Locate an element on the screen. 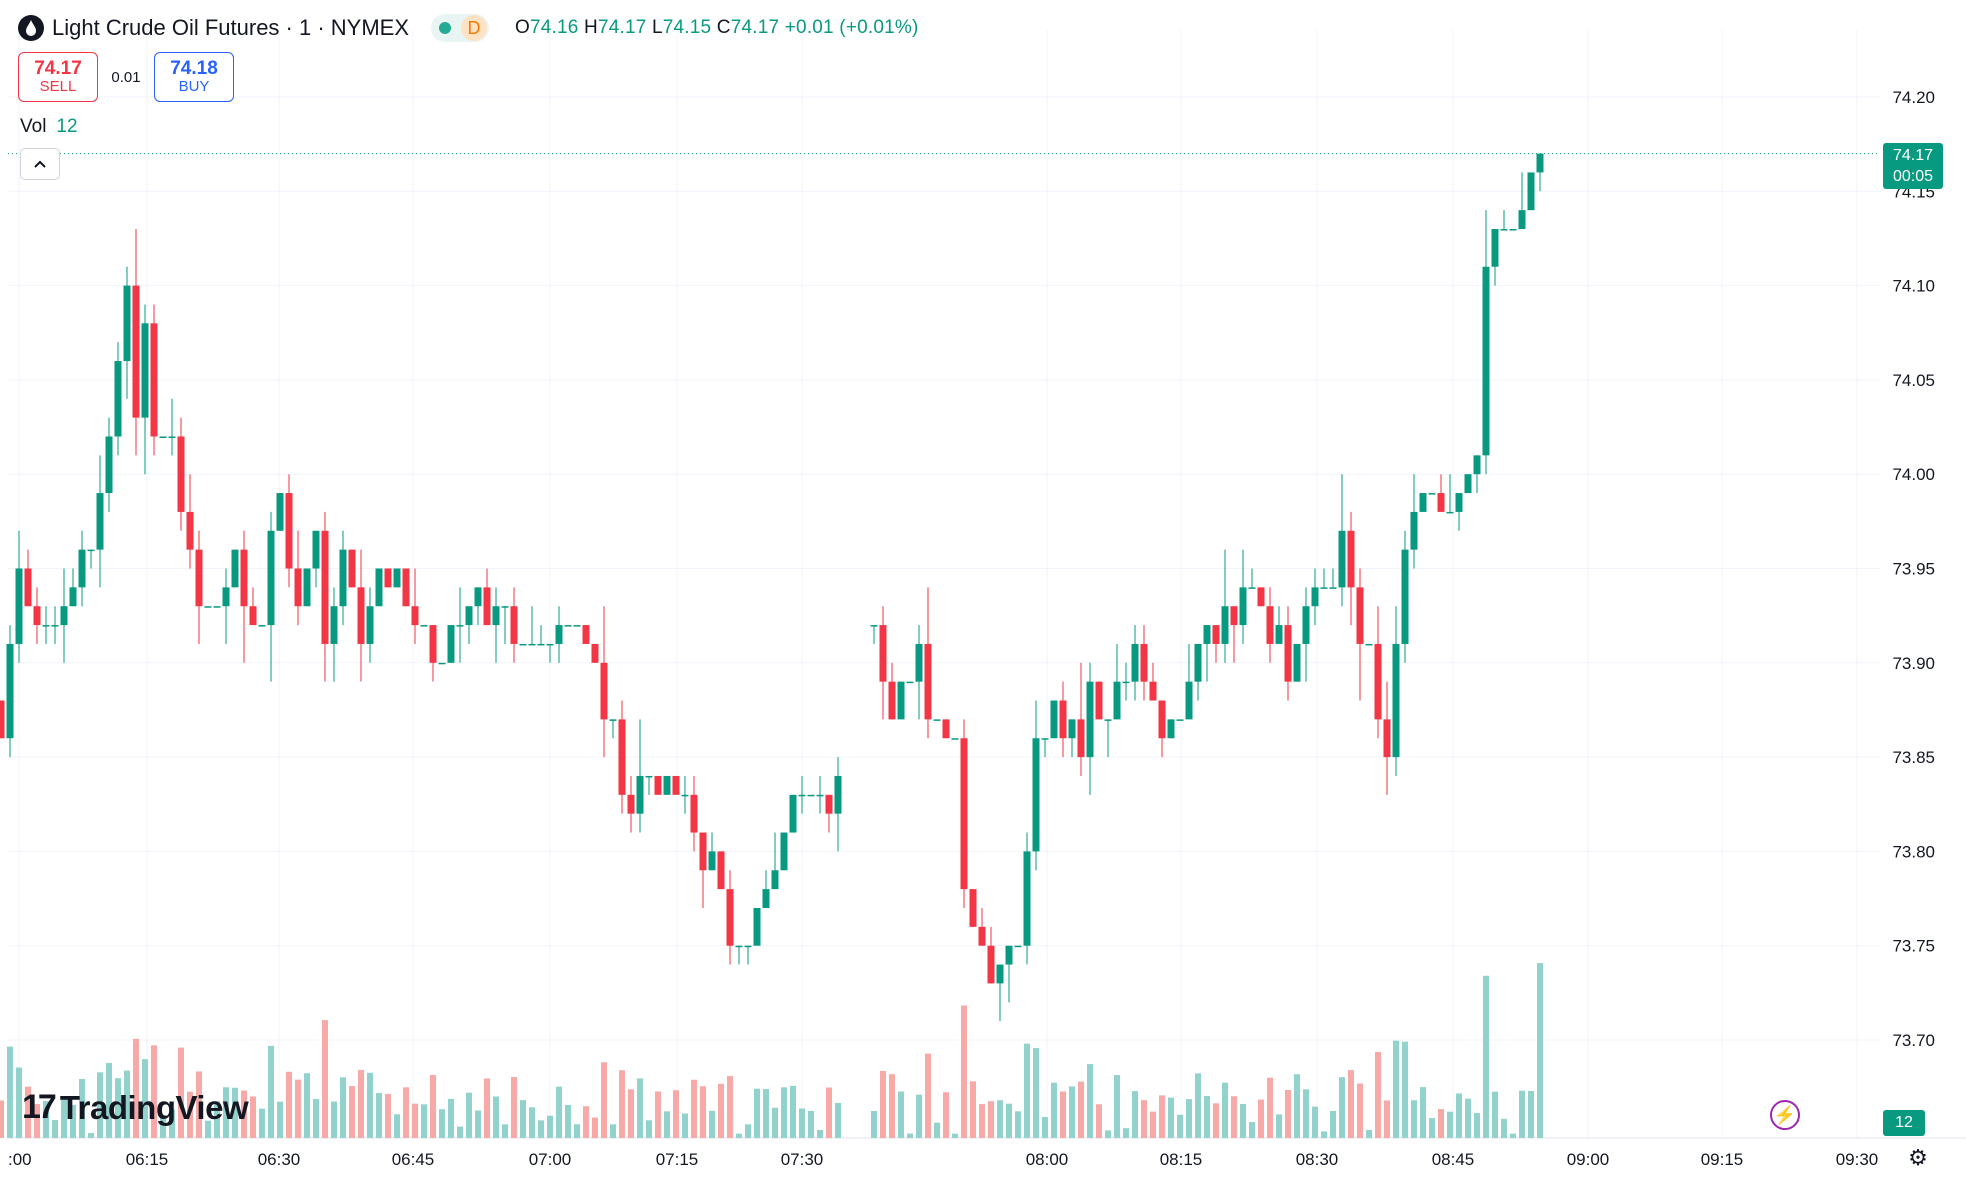  time-tick-label: 08:15 is located at coordinates (1181, 1159).